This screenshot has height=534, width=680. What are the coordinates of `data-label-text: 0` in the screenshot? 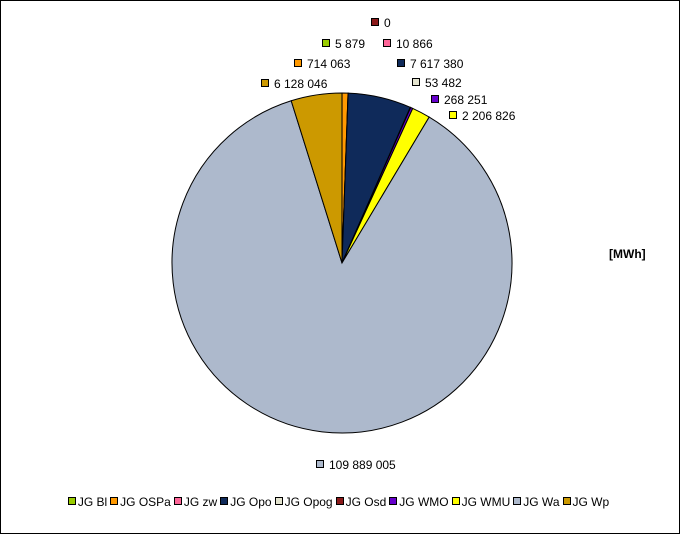 It's located at (387, 23).